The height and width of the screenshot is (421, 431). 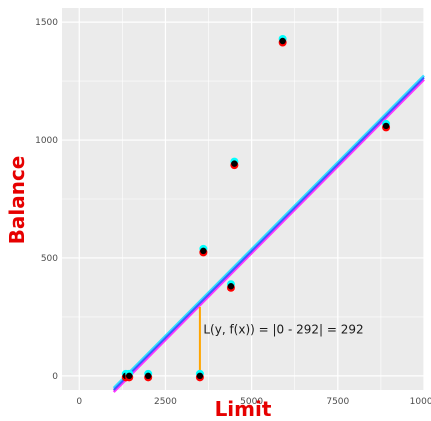 What do you see at coordinates (17, 200) in the screenshot?
I see `y-axis-title: Balance` at bounding box center [17, 200].